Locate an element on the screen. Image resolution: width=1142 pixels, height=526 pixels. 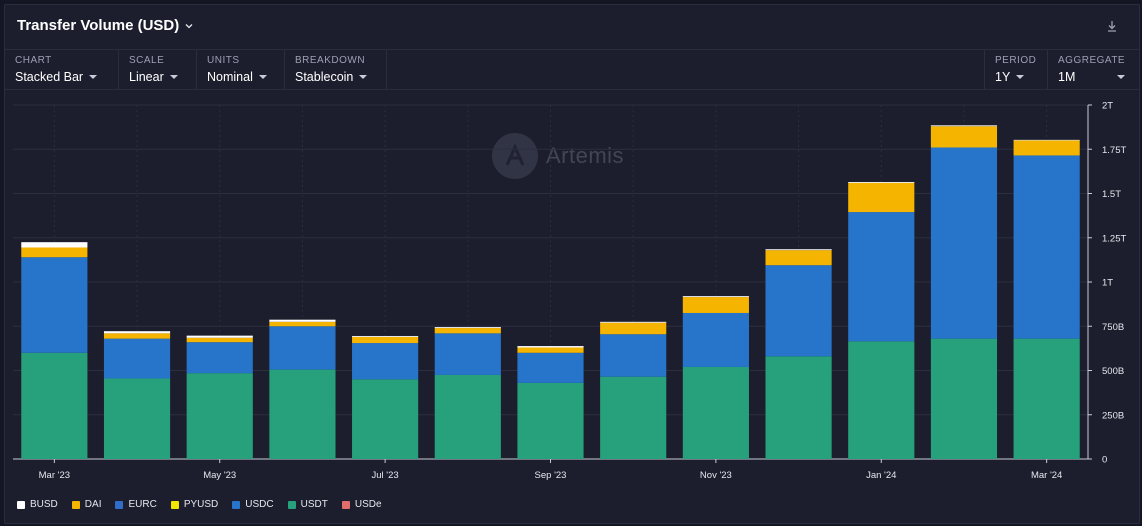
x-tick-label: Jan '24 is located at coordinates (881, 475).